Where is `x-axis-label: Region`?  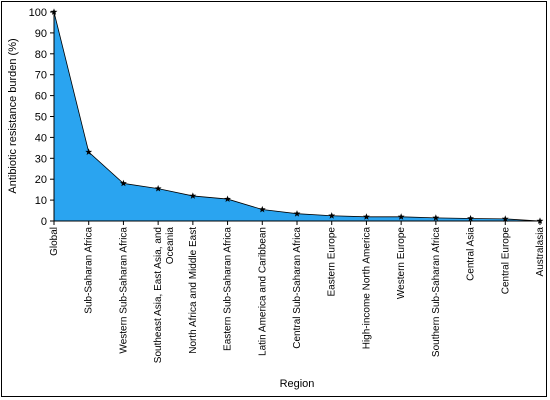 x-axis-label: Region is located at coordinates (297, 384).